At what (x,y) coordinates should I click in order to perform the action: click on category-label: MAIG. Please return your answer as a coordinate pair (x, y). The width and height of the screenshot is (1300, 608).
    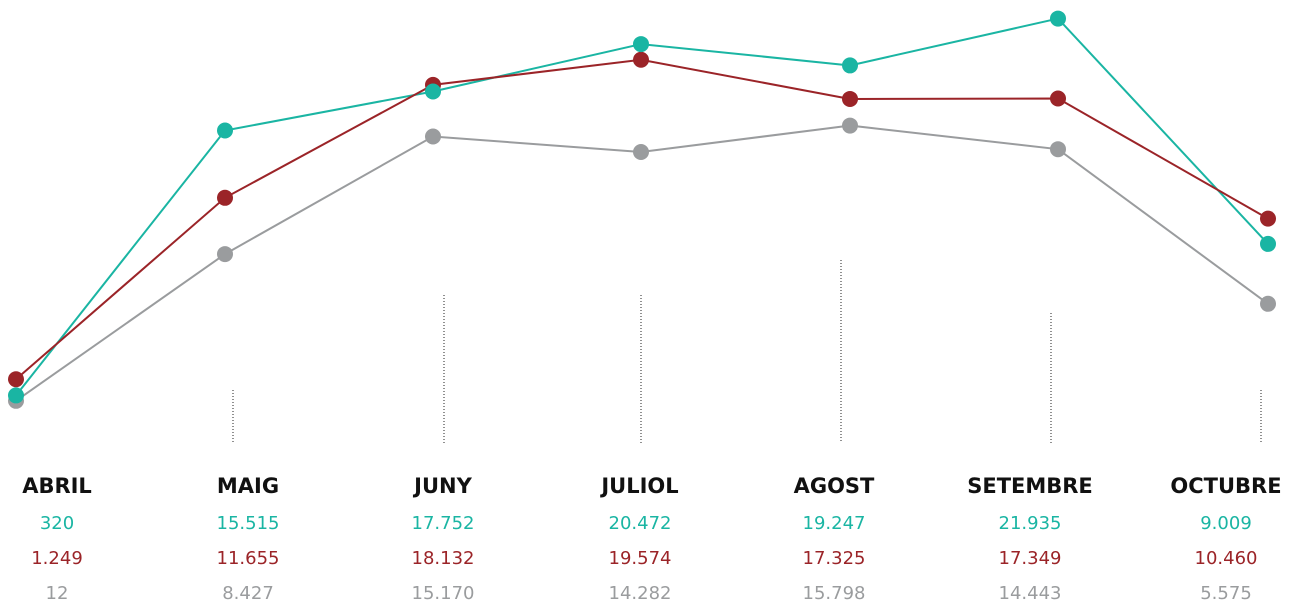
    Looking at the image, I should click on (248, 486).